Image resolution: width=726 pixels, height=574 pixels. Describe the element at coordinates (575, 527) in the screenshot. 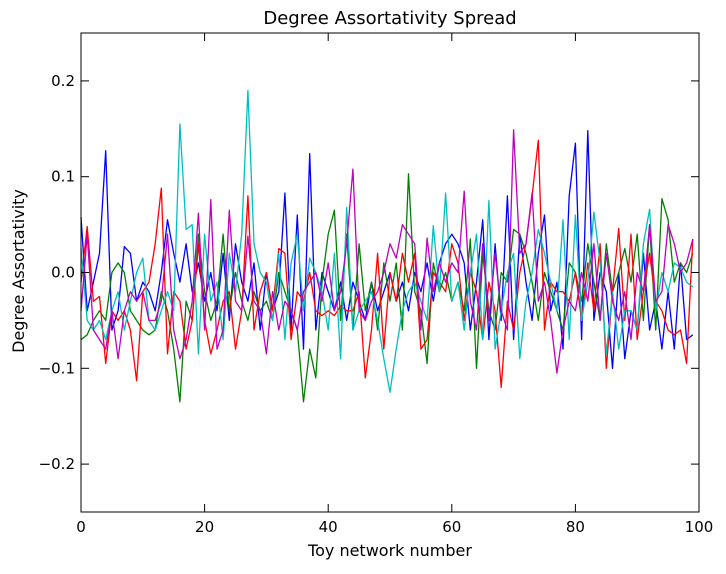

I see `x-tick-label: 80` at that location.